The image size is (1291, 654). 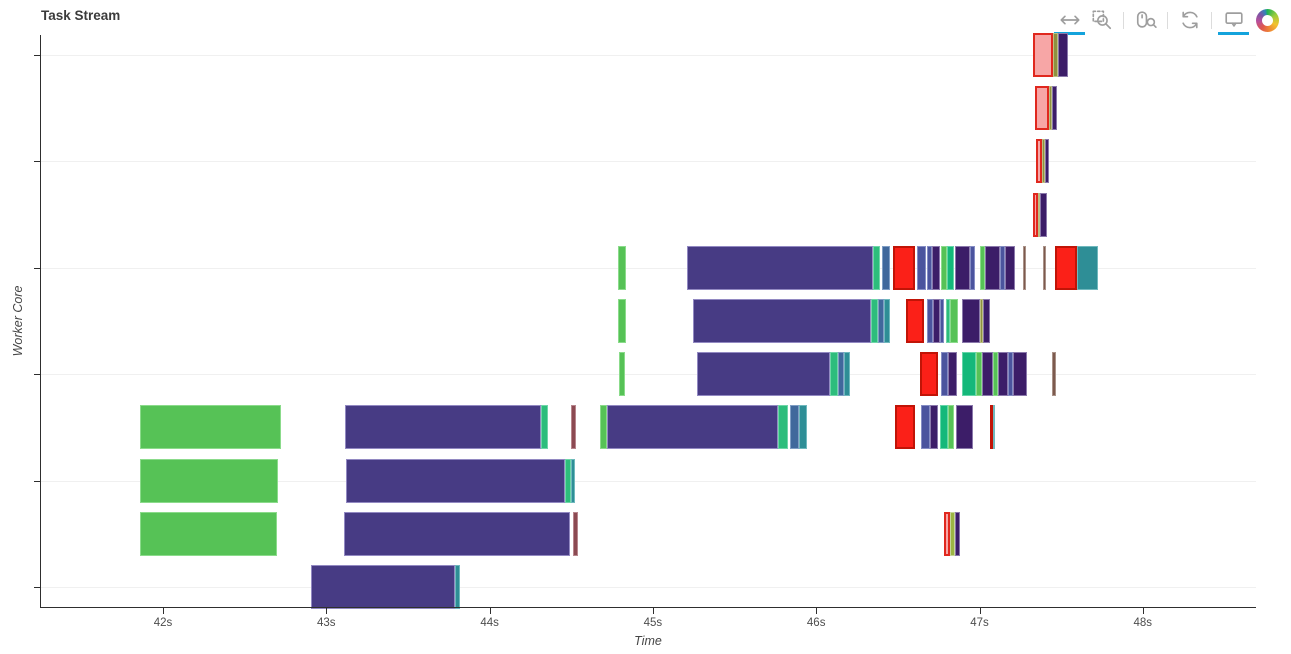 I want to click on tool-pan, so click(x=1069, y=21).